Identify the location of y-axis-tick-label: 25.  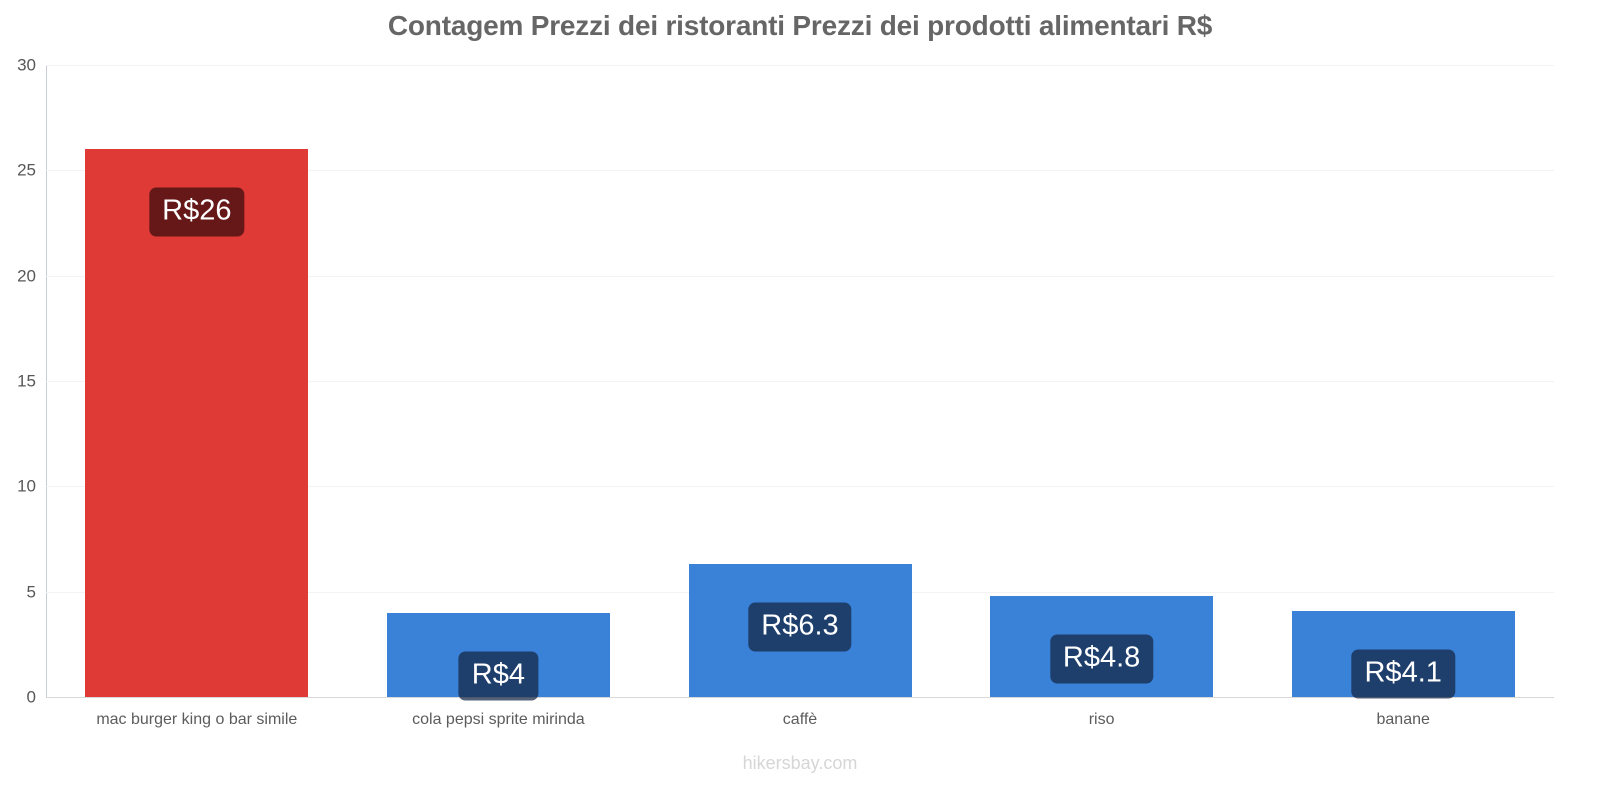
(26, 170).